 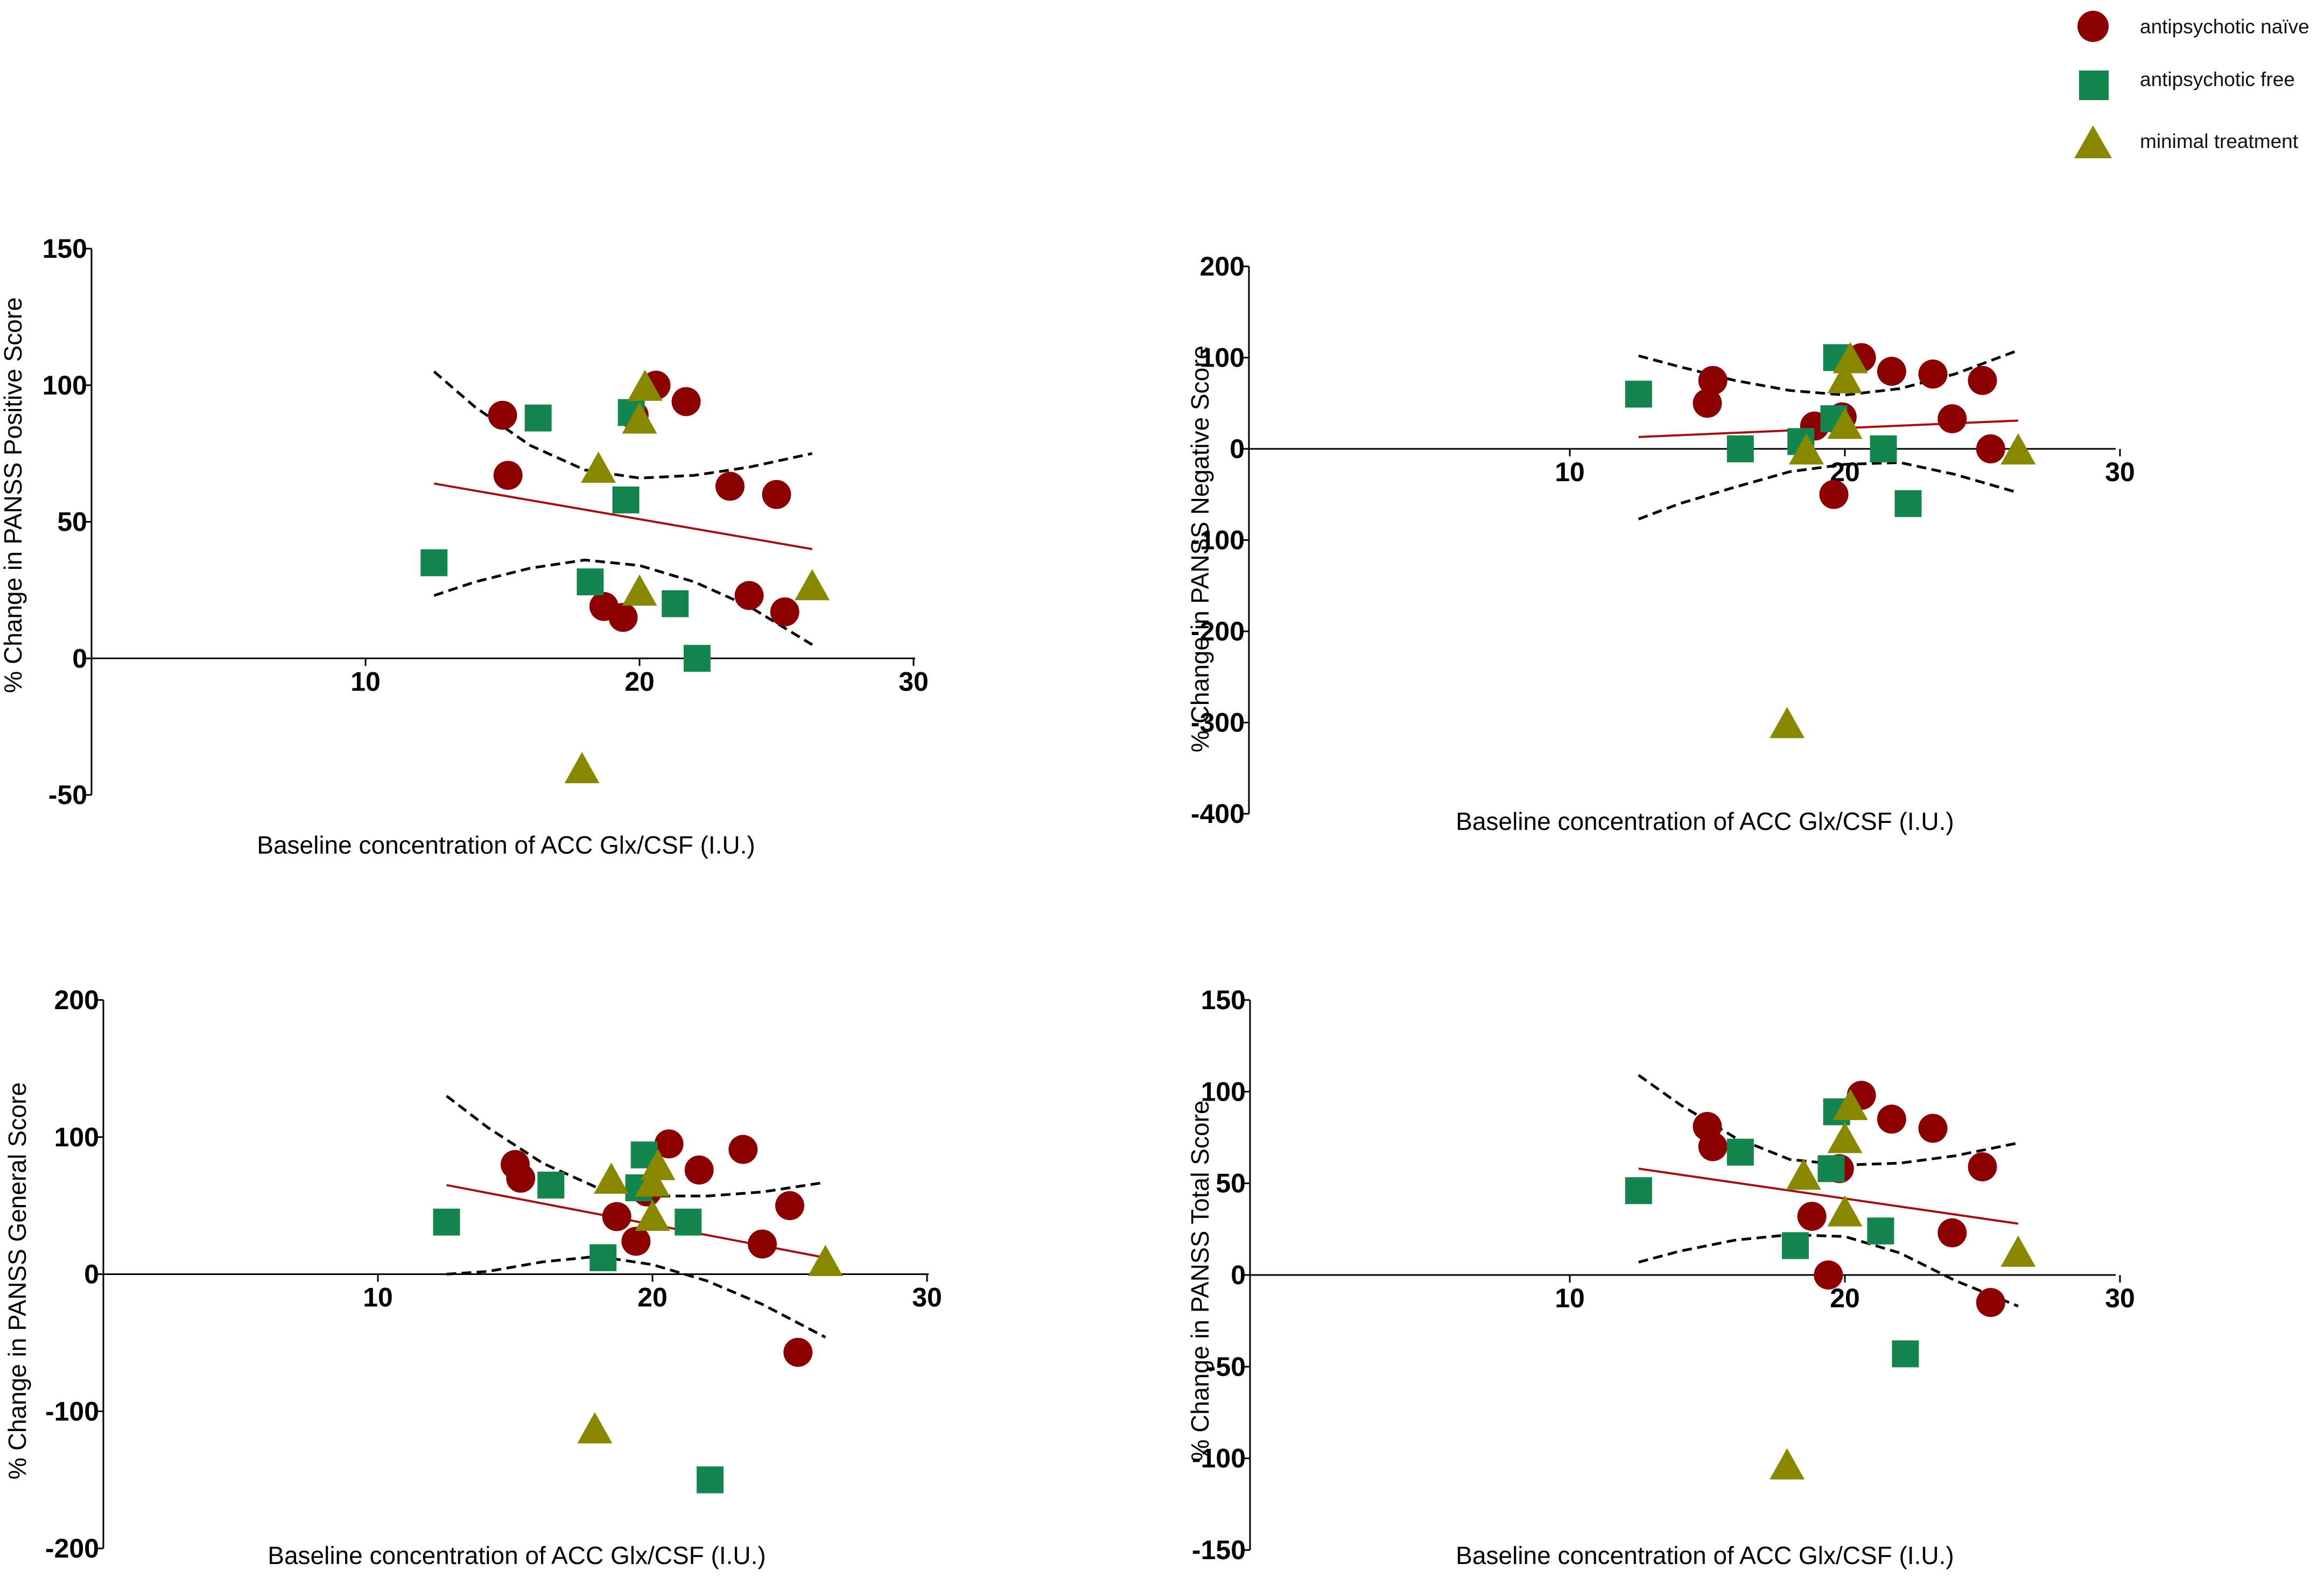 I want to click on y-tick-label: -300, so click(x=1218, y=723).